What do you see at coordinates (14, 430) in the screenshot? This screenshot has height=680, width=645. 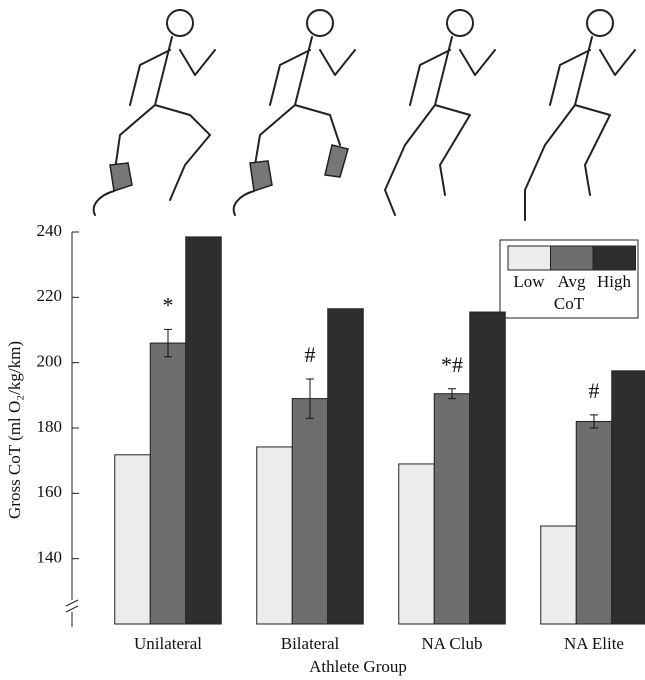 I see `y-axis-label: Gross CoT (ml O₂/kg/km)` at bounding box center [14, 430].